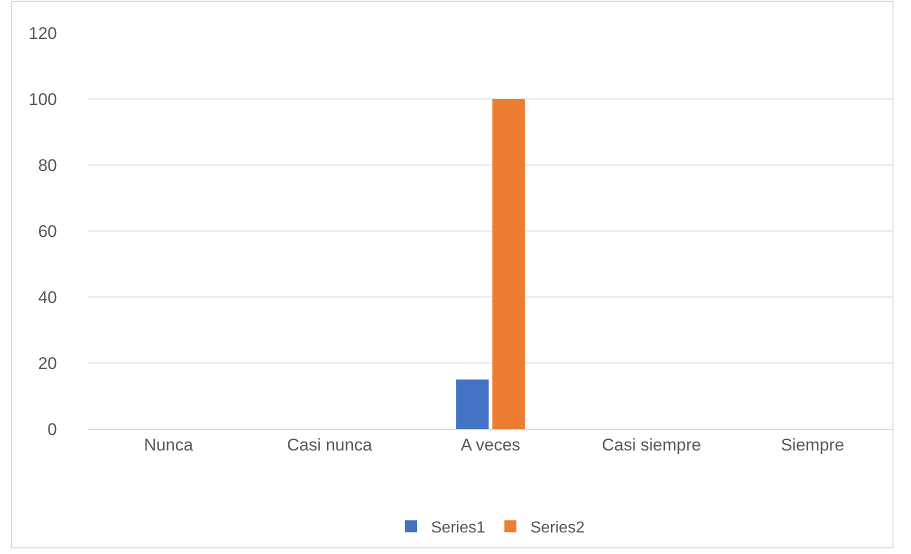 Image resolution: width=911 pixels, height=554 pixels. I want to click on y-tick-label: 100, so click(42, 99).